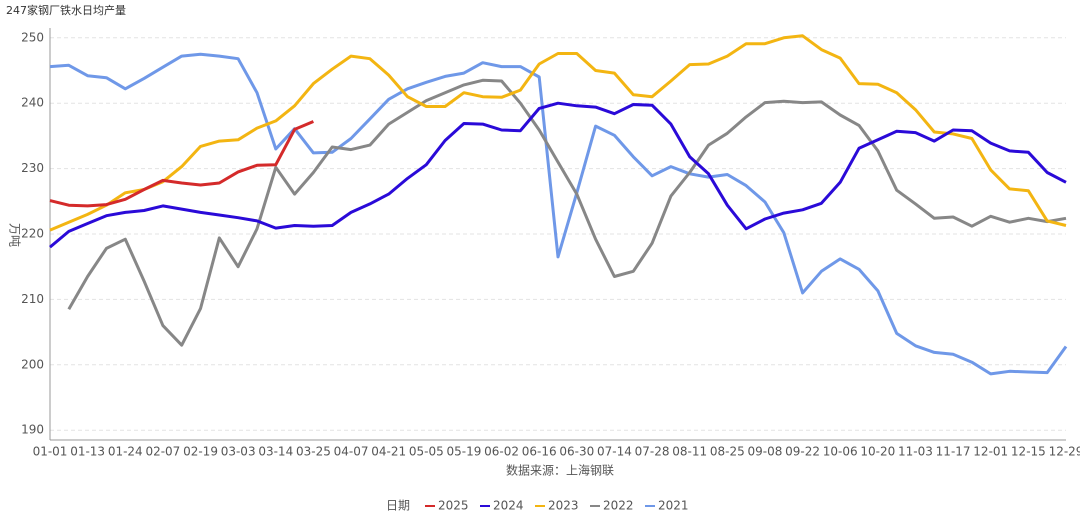 Image resolution: width=1080 pixels, height=515 pixels. I want to click on x-tick-label: 06-16, so click(539, 452).